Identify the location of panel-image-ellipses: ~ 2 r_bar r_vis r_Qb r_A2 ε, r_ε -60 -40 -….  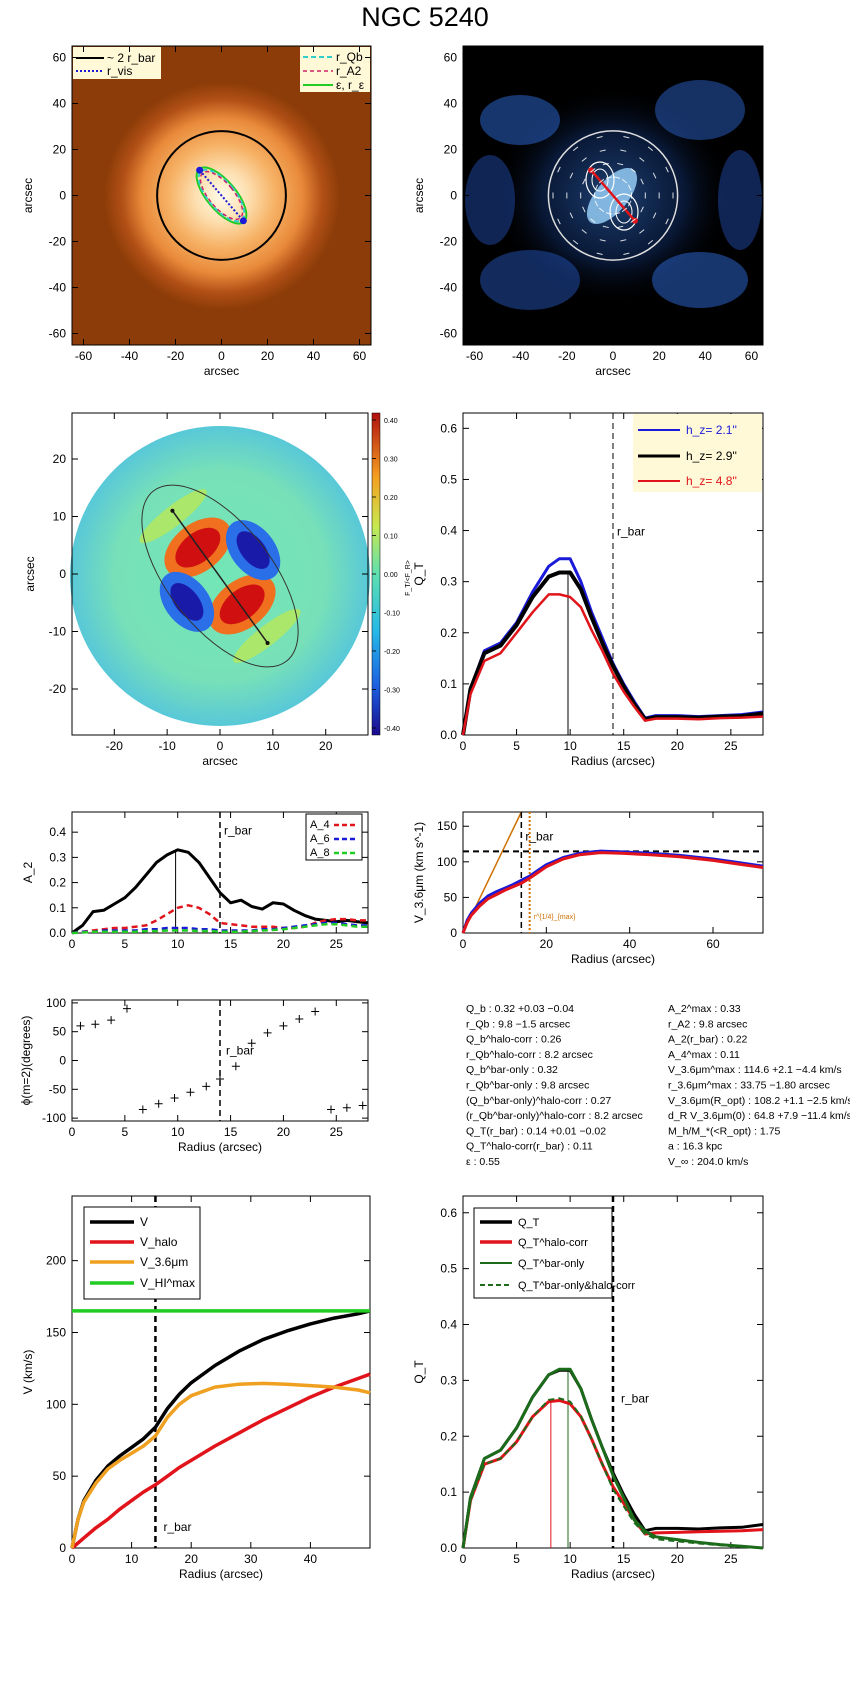
(196, 211).